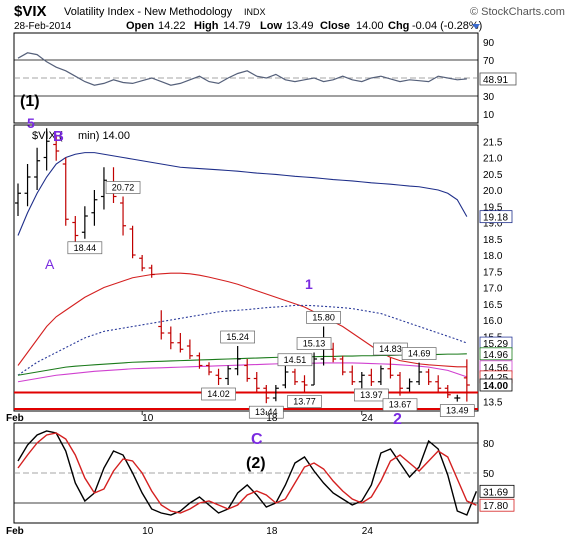 The width and height of the screenshot is (570, 540). Describe the element at coordinates (31, 123) in the screenshot. I see `wave-label-5: 5` at that location.